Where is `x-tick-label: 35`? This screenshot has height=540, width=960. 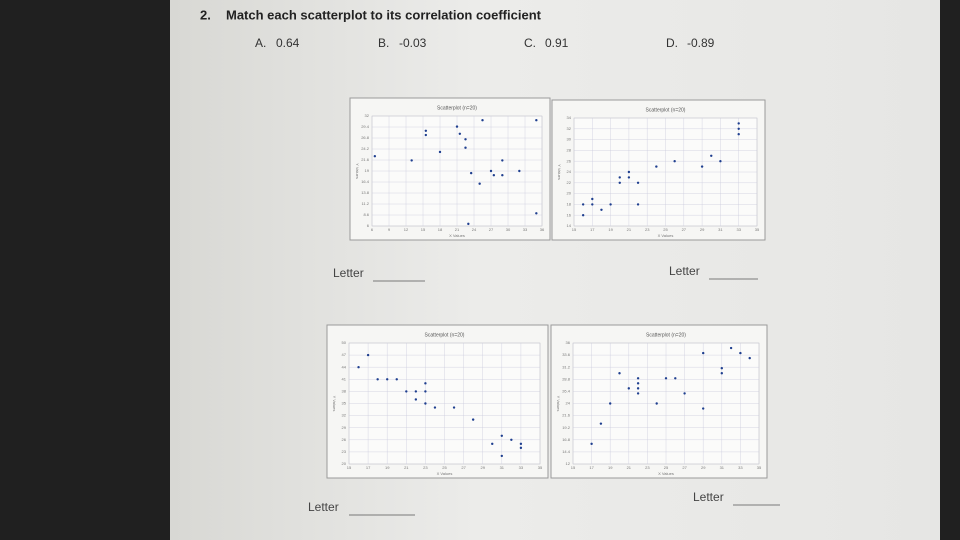 x-tick-label: 35 is located at coordinates (757, 229).